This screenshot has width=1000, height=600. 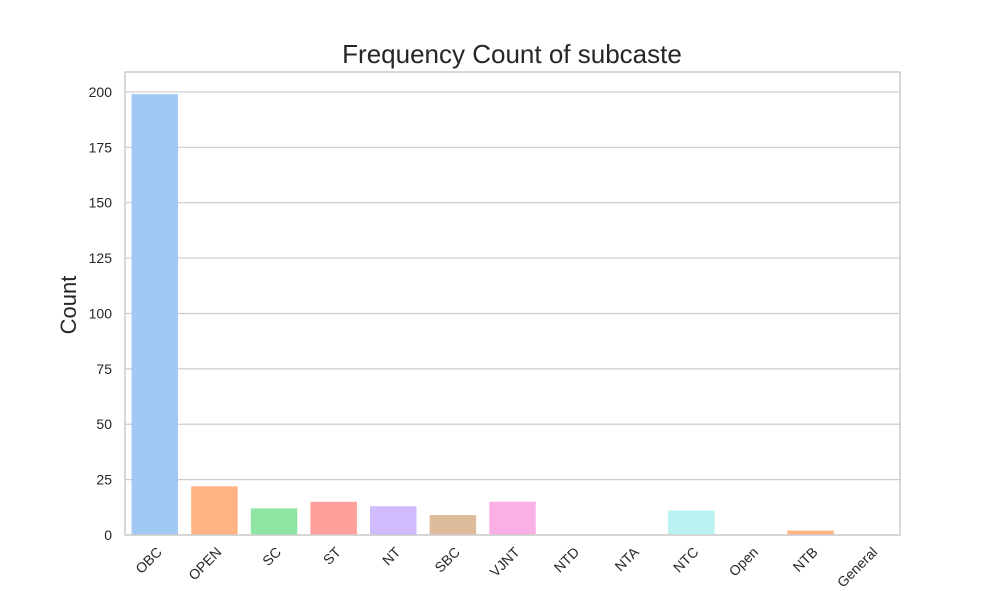 What do you see at coordinates (68, 305) in the screenshot?
I see `y-axis-label: Count` at bounding box center [68, 305].